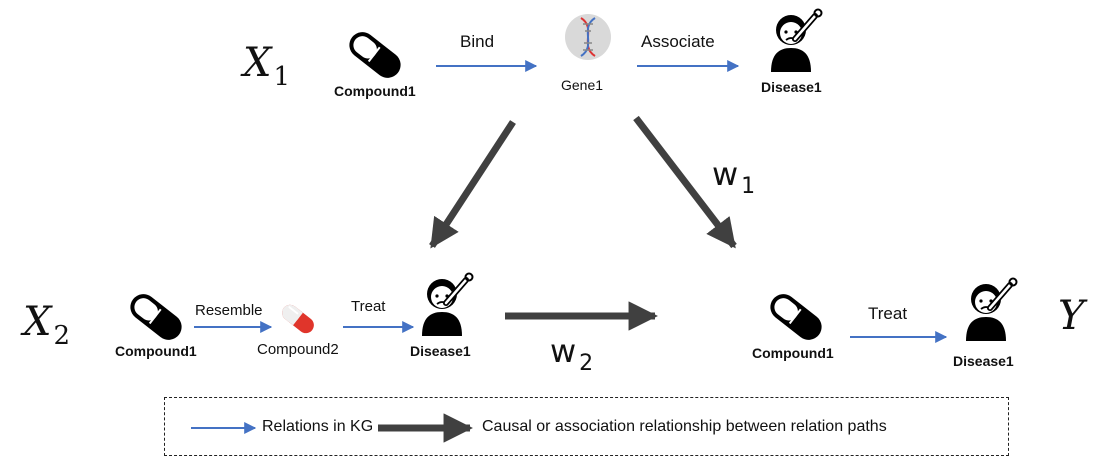 This screenshot has height=459, width=1114. What do you see at coordinates (472, 184) in the screenshot?
I see `x1-to-x2-arrow` at bounding box center [472, 184].